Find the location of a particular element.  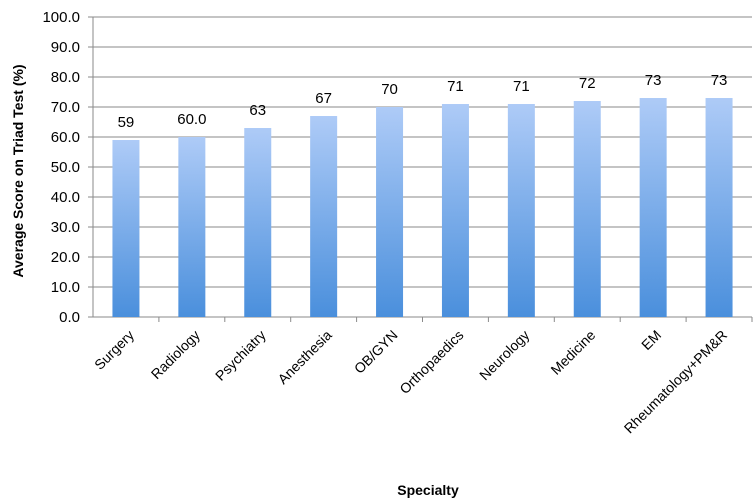

x-tick-label: Anesthesia is located at coordinates (304, 357).